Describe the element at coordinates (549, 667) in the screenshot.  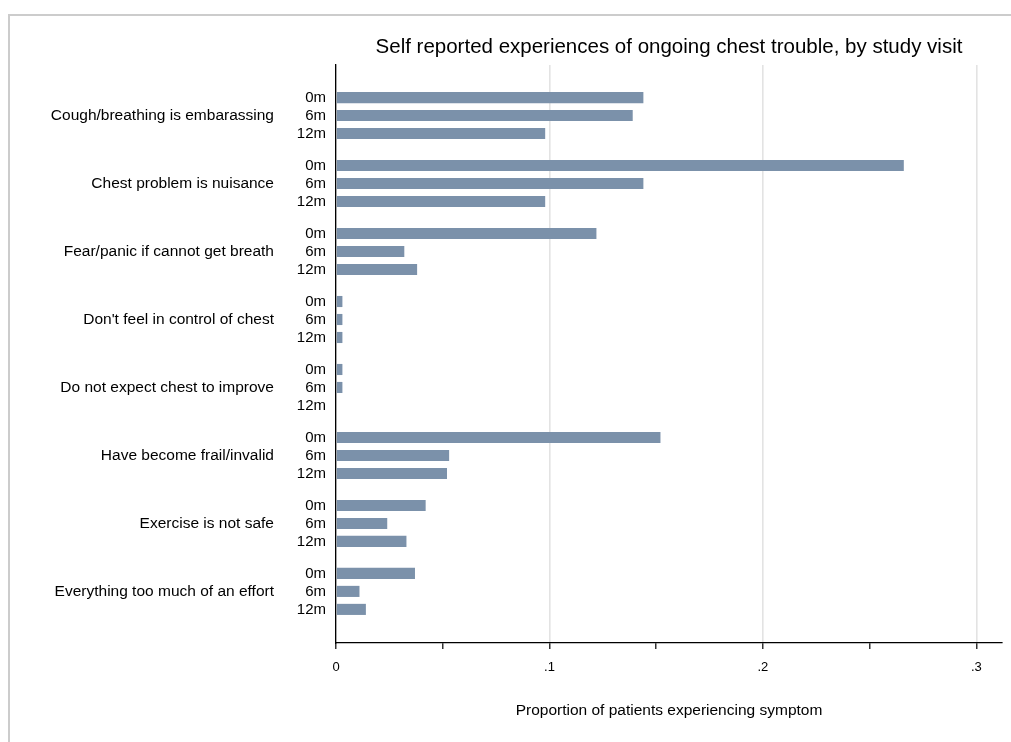
I see `x-tick-label: .1` at that location.